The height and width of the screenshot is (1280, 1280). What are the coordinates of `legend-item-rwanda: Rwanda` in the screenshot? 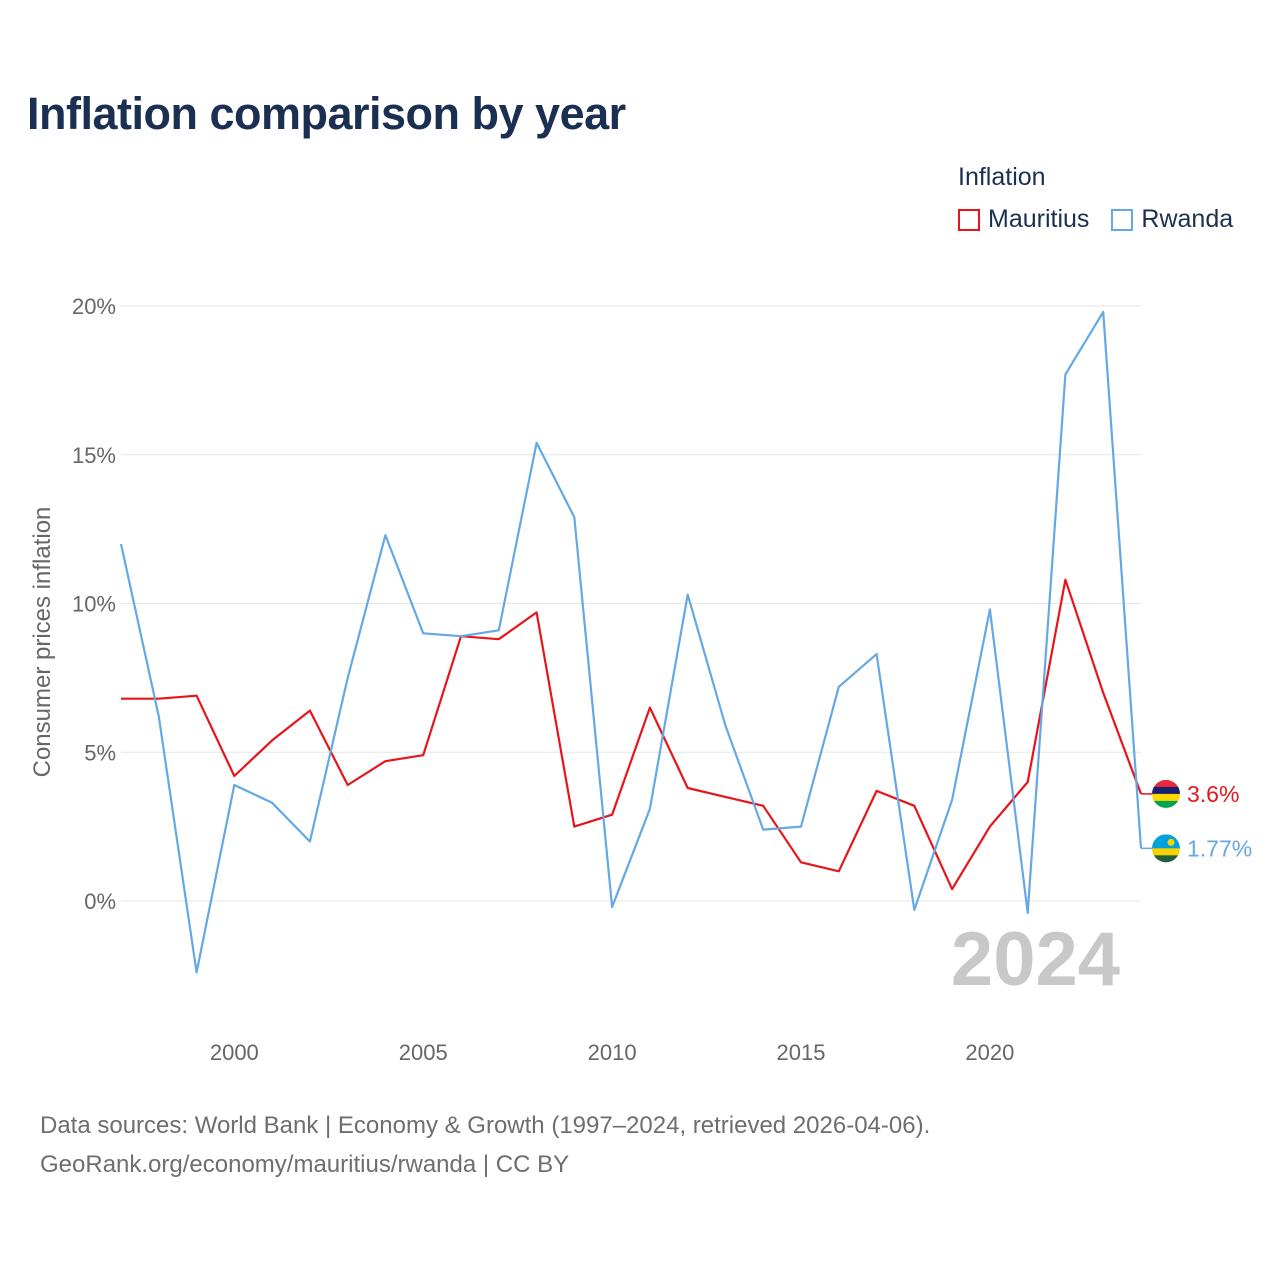 It's located at (1172, 219).